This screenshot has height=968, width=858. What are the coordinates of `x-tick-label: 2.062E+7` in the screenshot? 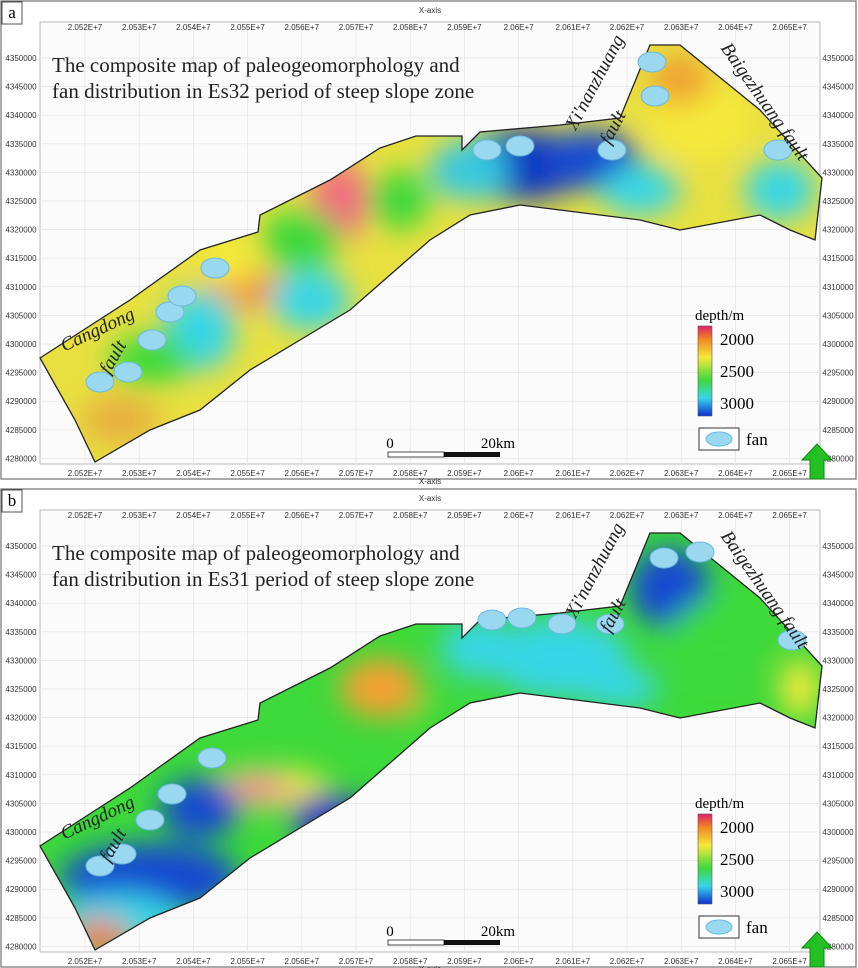 It's located at (627, 961).